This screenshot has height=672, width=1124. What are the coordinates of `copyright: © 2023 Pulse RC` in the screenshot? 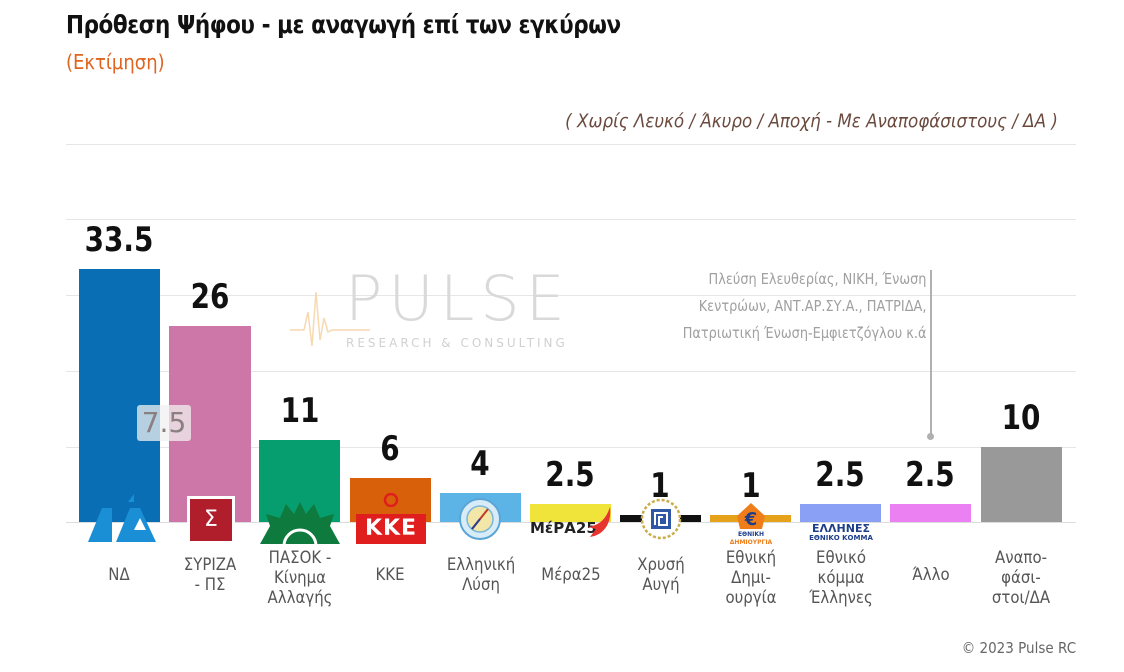 It's located at (1018, 648).